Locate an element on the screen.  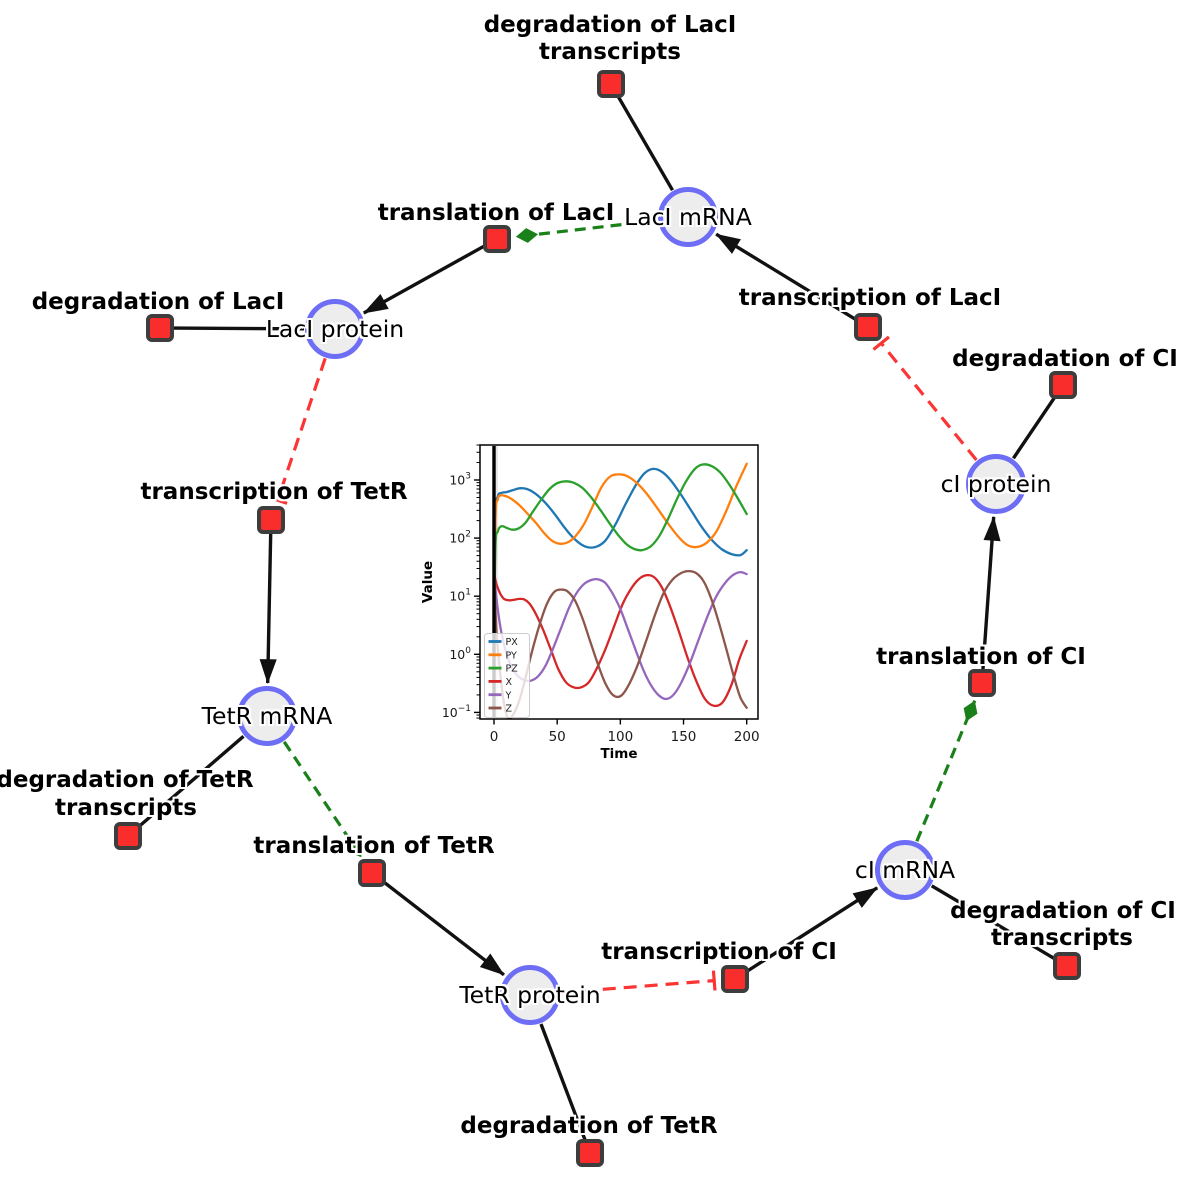
reaction-label-transcription_tetR-line0: transcription of TetR is located at coordinates (274, 492).